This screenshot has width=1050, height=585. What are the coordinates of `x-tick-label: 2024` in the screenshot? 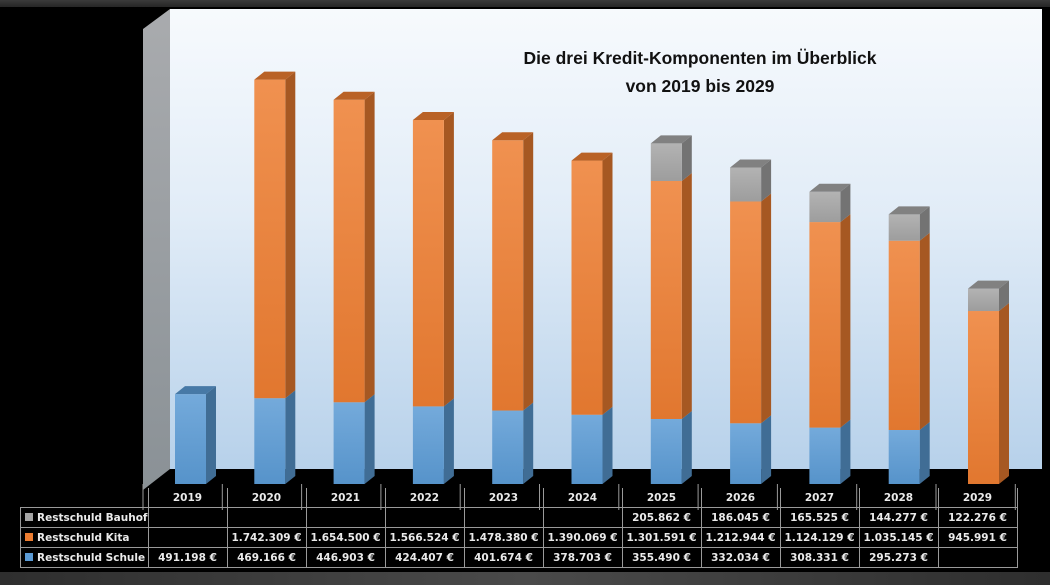 It's located at (582, 498).